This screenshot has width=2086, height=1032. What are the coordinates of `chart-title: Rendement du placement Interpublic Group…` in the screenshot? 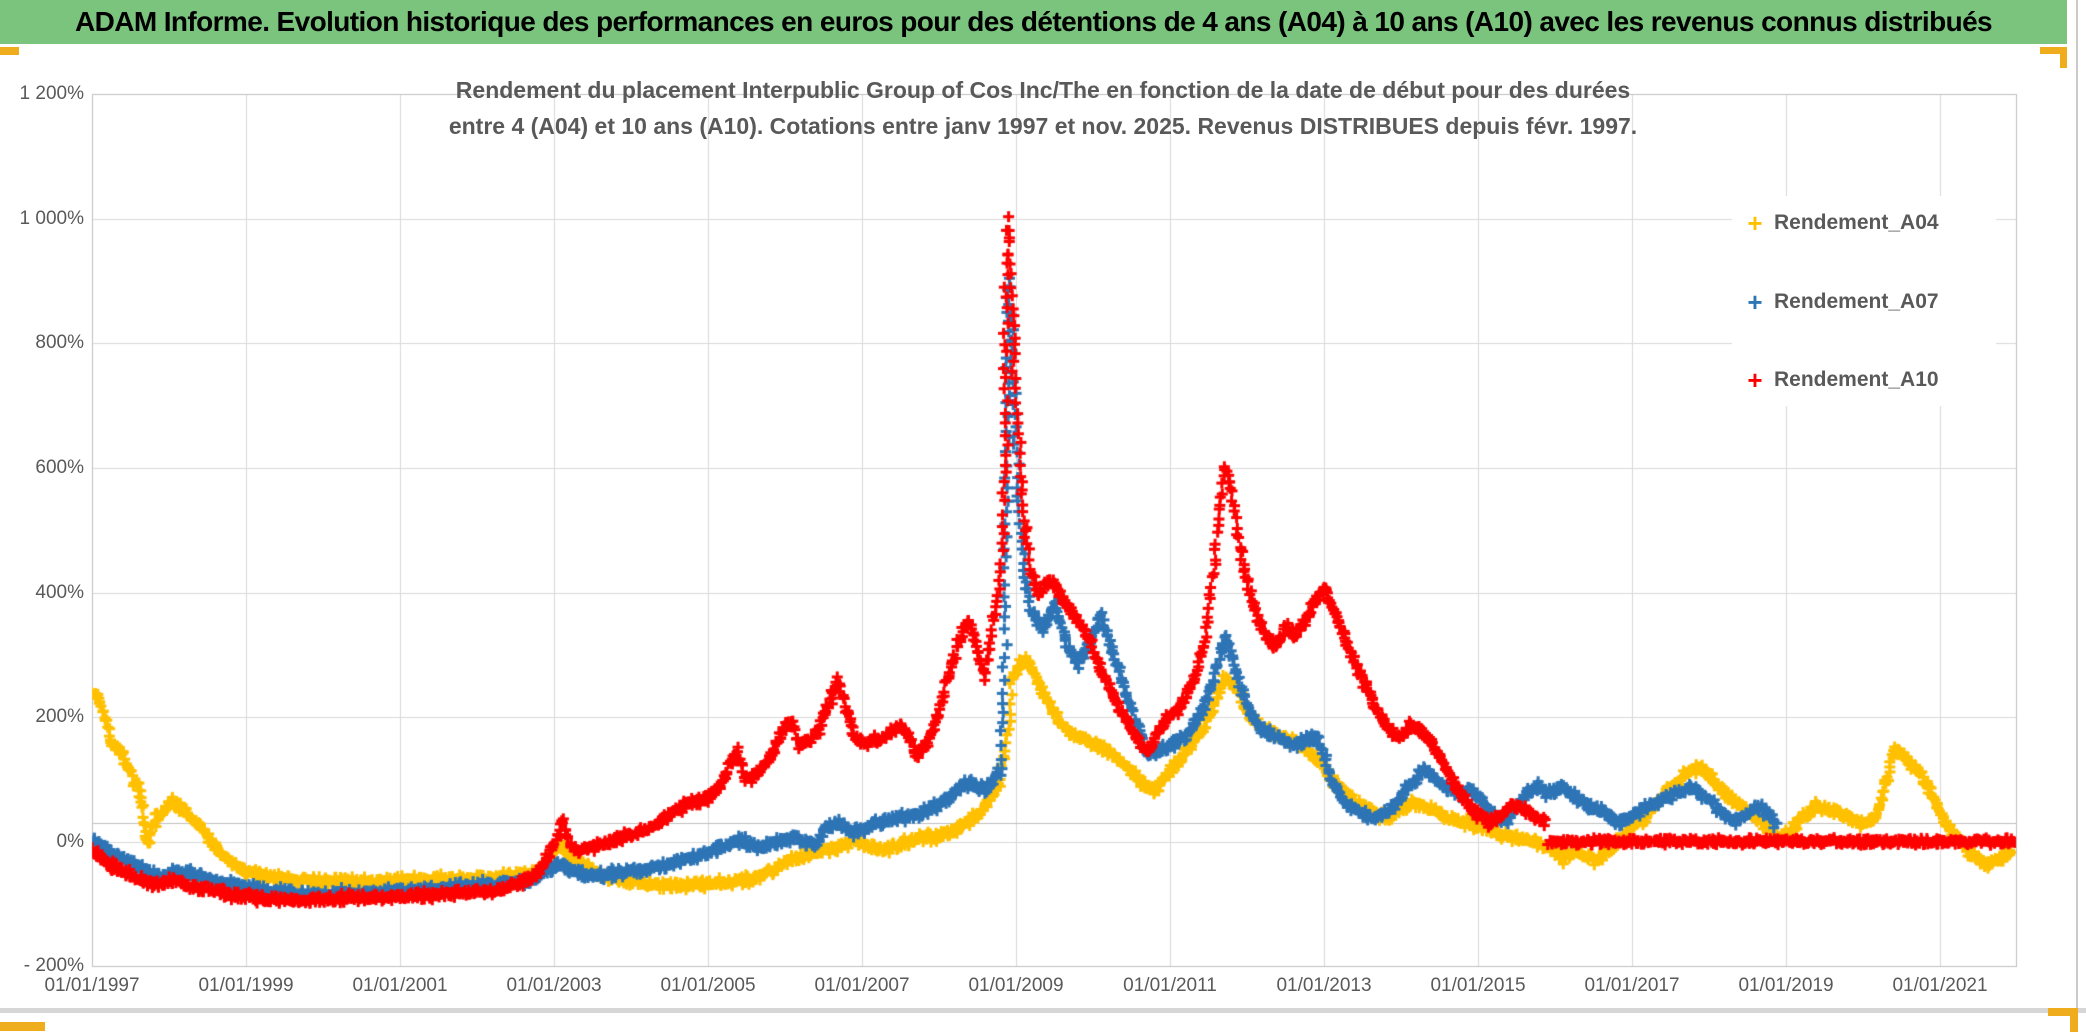 It's located at (1043, 108).